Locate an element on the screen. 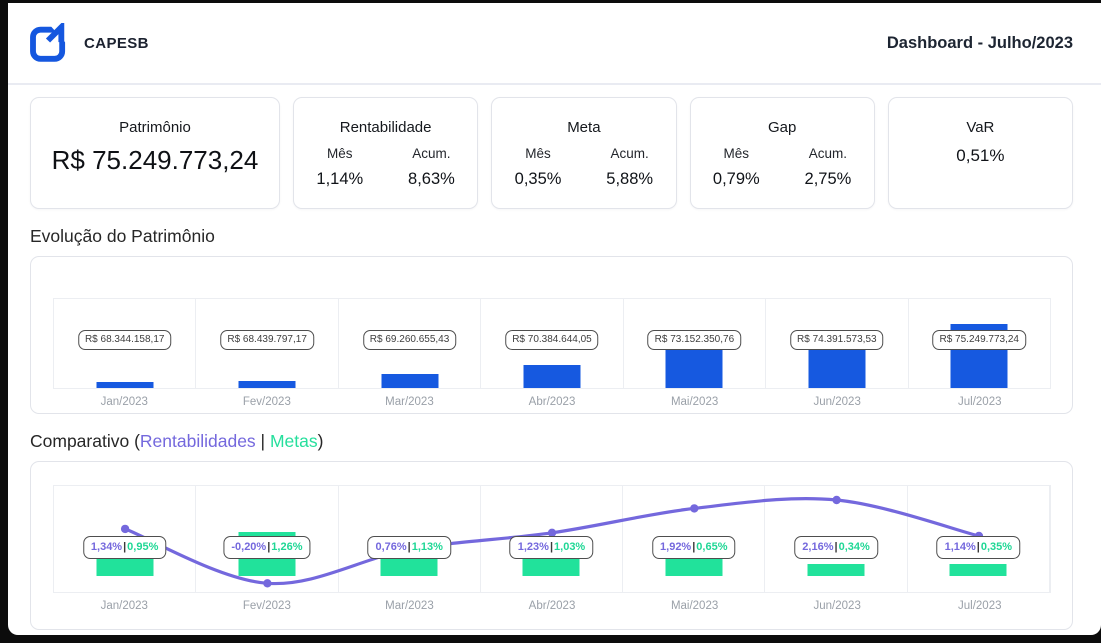 This screenshot has width=1101, height=643. patrimonio-value-label: R$ 73.152.350,76 is located at coordinates (694, 340).